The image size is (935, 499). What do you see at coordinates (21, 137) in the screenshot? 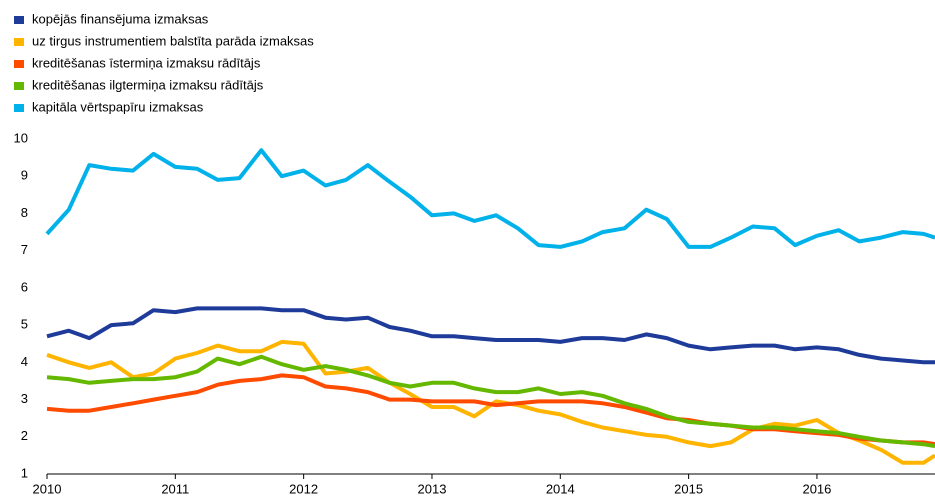
I see `y-tick-label: 10` at bounding box center [21, 137].